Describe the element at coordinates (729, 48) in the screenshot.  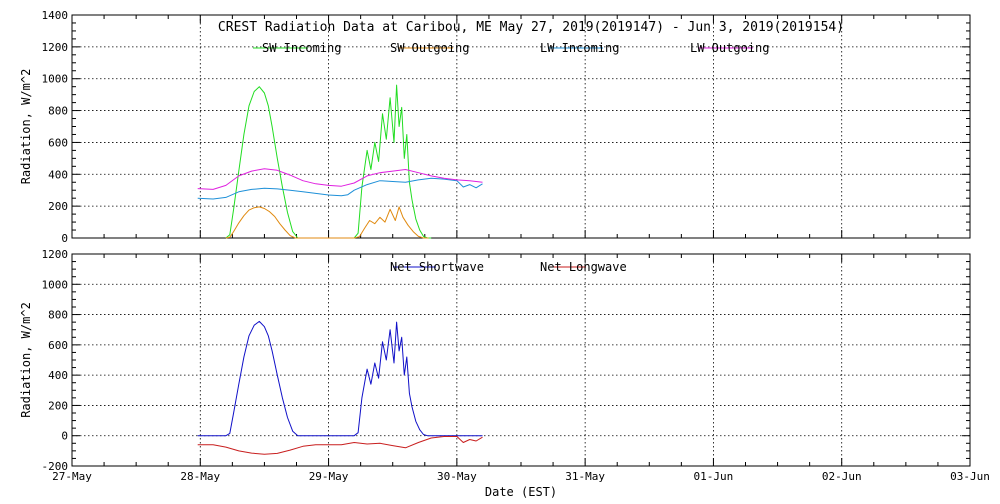
I see `legend-label: LW Outgoing` at that location.